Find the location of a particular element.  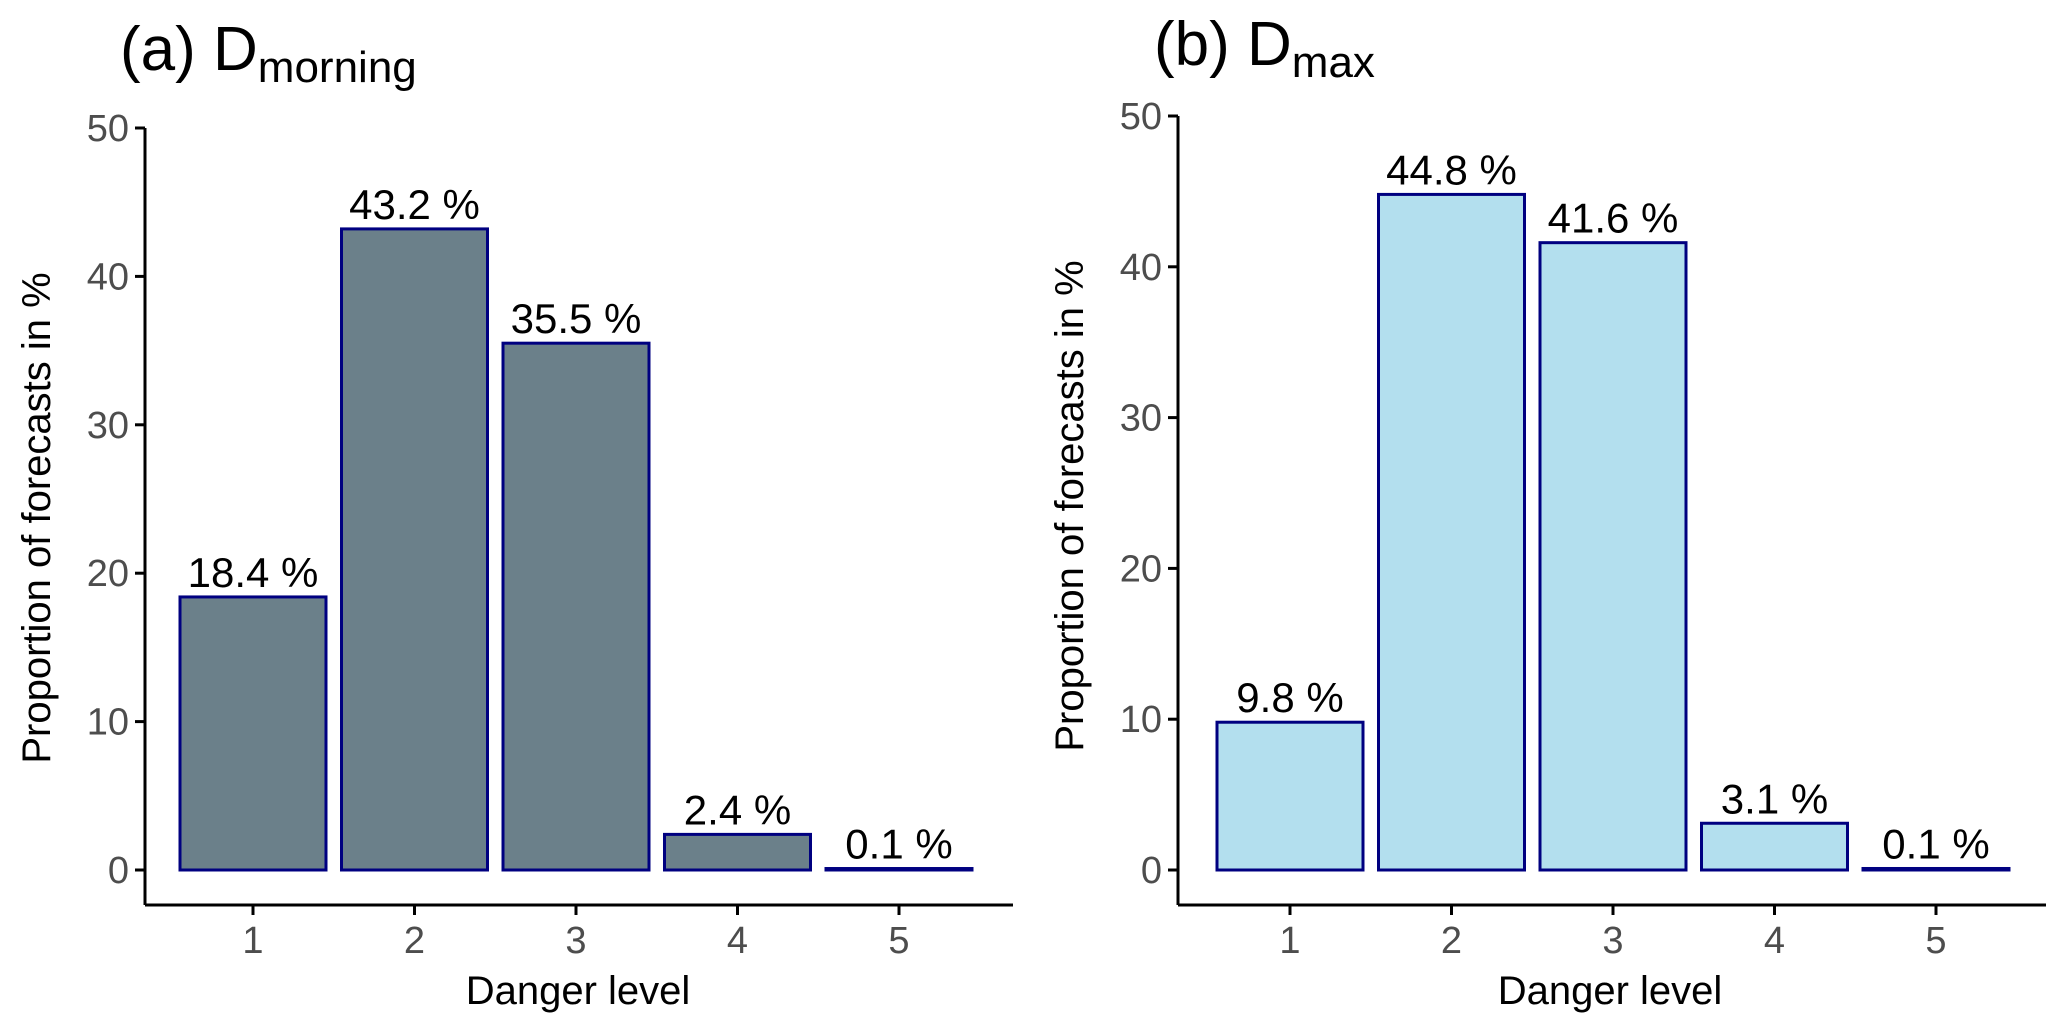

panel-b-x-axis-title: Danger level is located at coordinates (1610, 991).